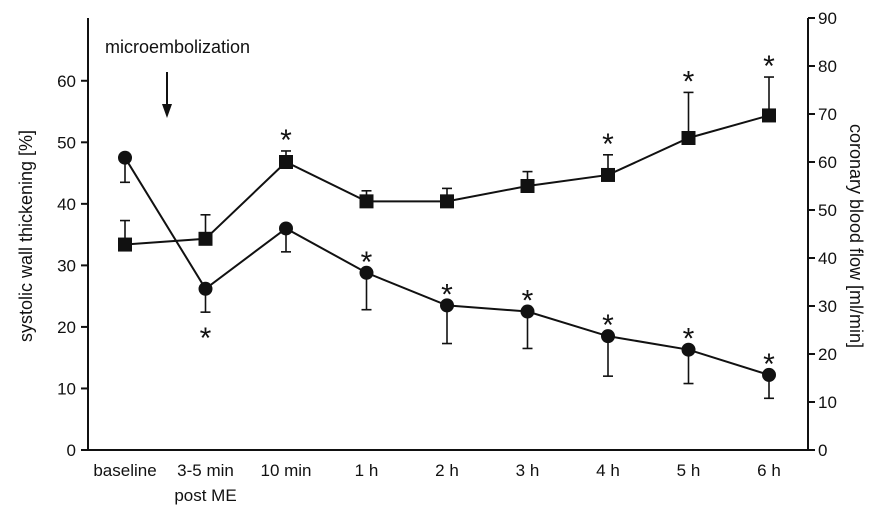 This screenshot has width=870, height=506. Describe the element at coordinates (66, 81) in the screenshot. I see `y-left-tick-label: 60` at that location.